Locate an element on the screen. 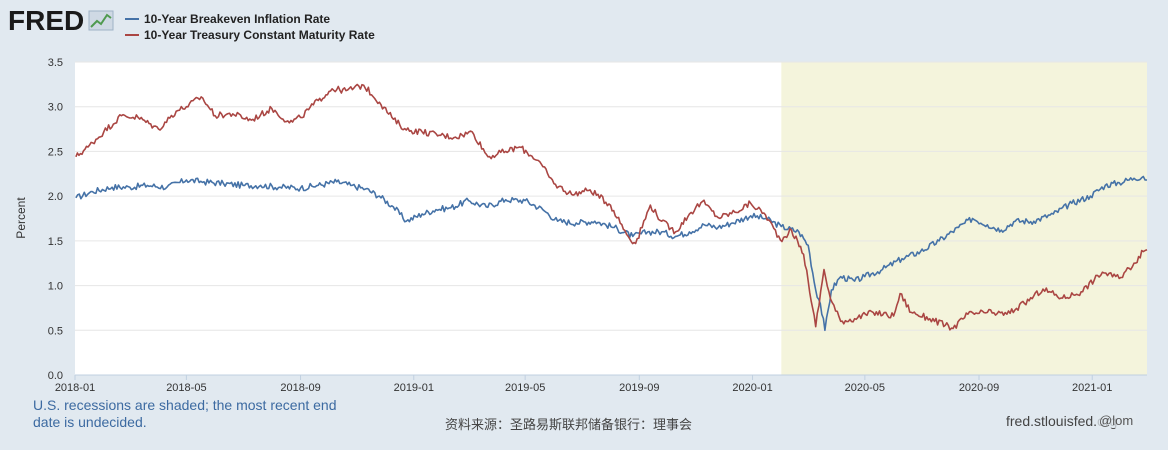 The image size is (1168, 450). fred-logo: FRED is located at coordinates (46, 20).